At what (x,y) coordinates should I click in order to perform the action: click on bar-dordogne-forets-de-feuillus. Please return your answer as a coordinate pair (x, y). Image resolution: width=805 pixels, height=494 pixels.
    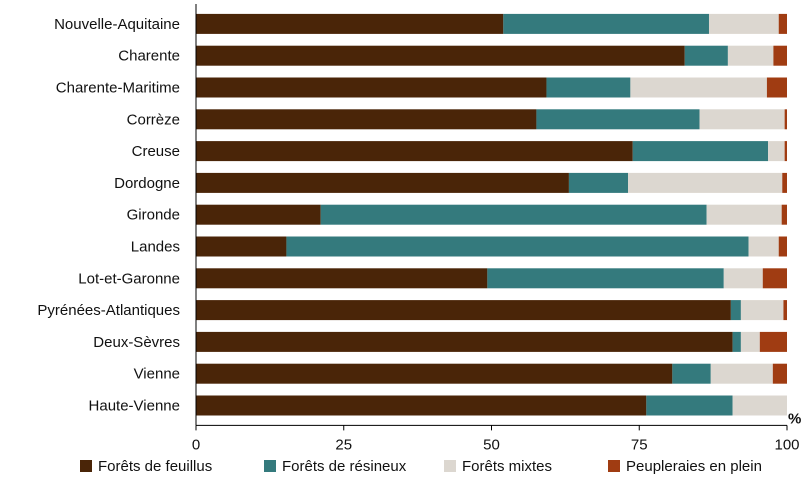
    Looking at the image, I should click on (382, 182).